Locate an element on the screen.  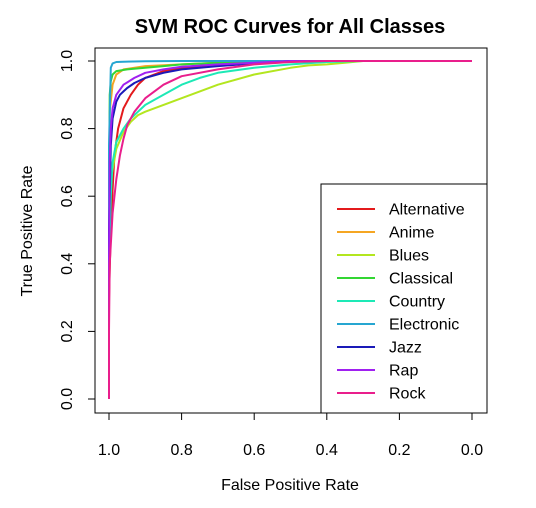
y-tick-label: 1.0 is located at coordinates (67, 61).